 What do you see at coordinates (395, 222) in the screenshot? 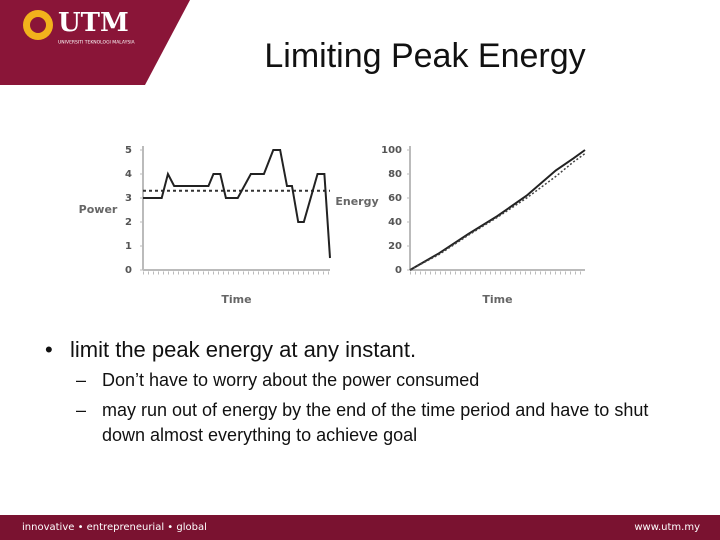
I see `y-tick-label: 40` at bounding box center [395, 222].